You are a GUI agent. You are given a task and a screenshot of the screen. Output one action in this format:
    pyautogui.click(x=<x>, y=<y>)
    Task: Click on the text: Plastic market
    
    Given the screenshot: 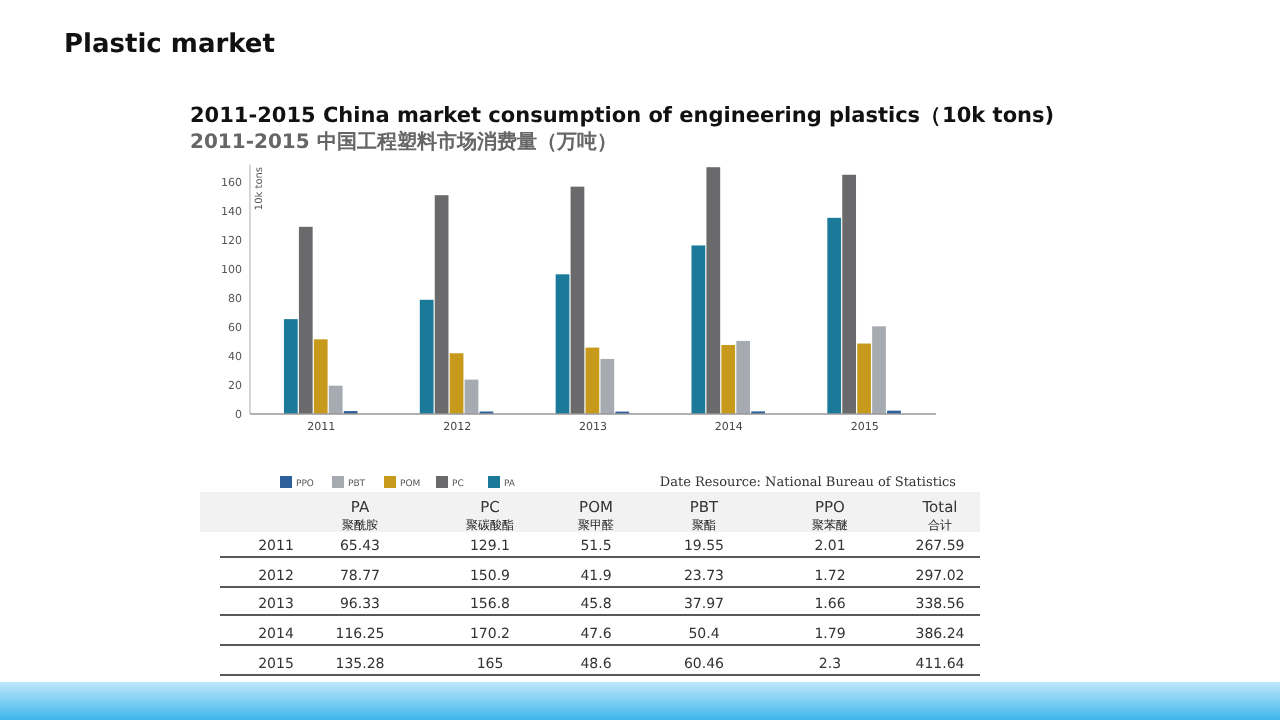 What is the action you would take?
    pyautogui.click(x=169, y=45)
    